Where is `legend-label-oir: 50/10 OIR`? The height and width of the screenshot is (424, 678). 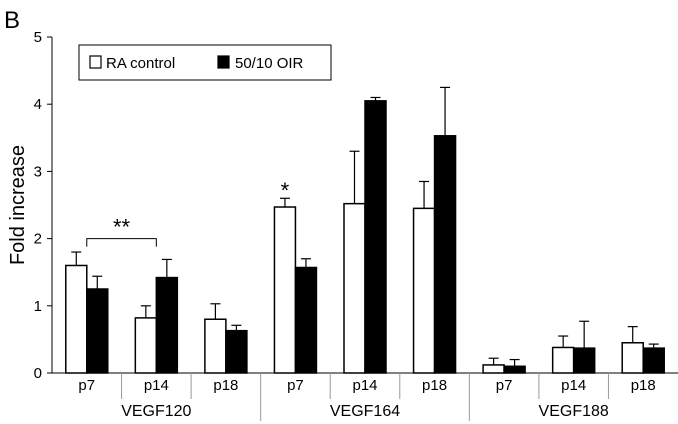 legend-label-oir: 50/10 OIR is located at coordinates (269, 63).